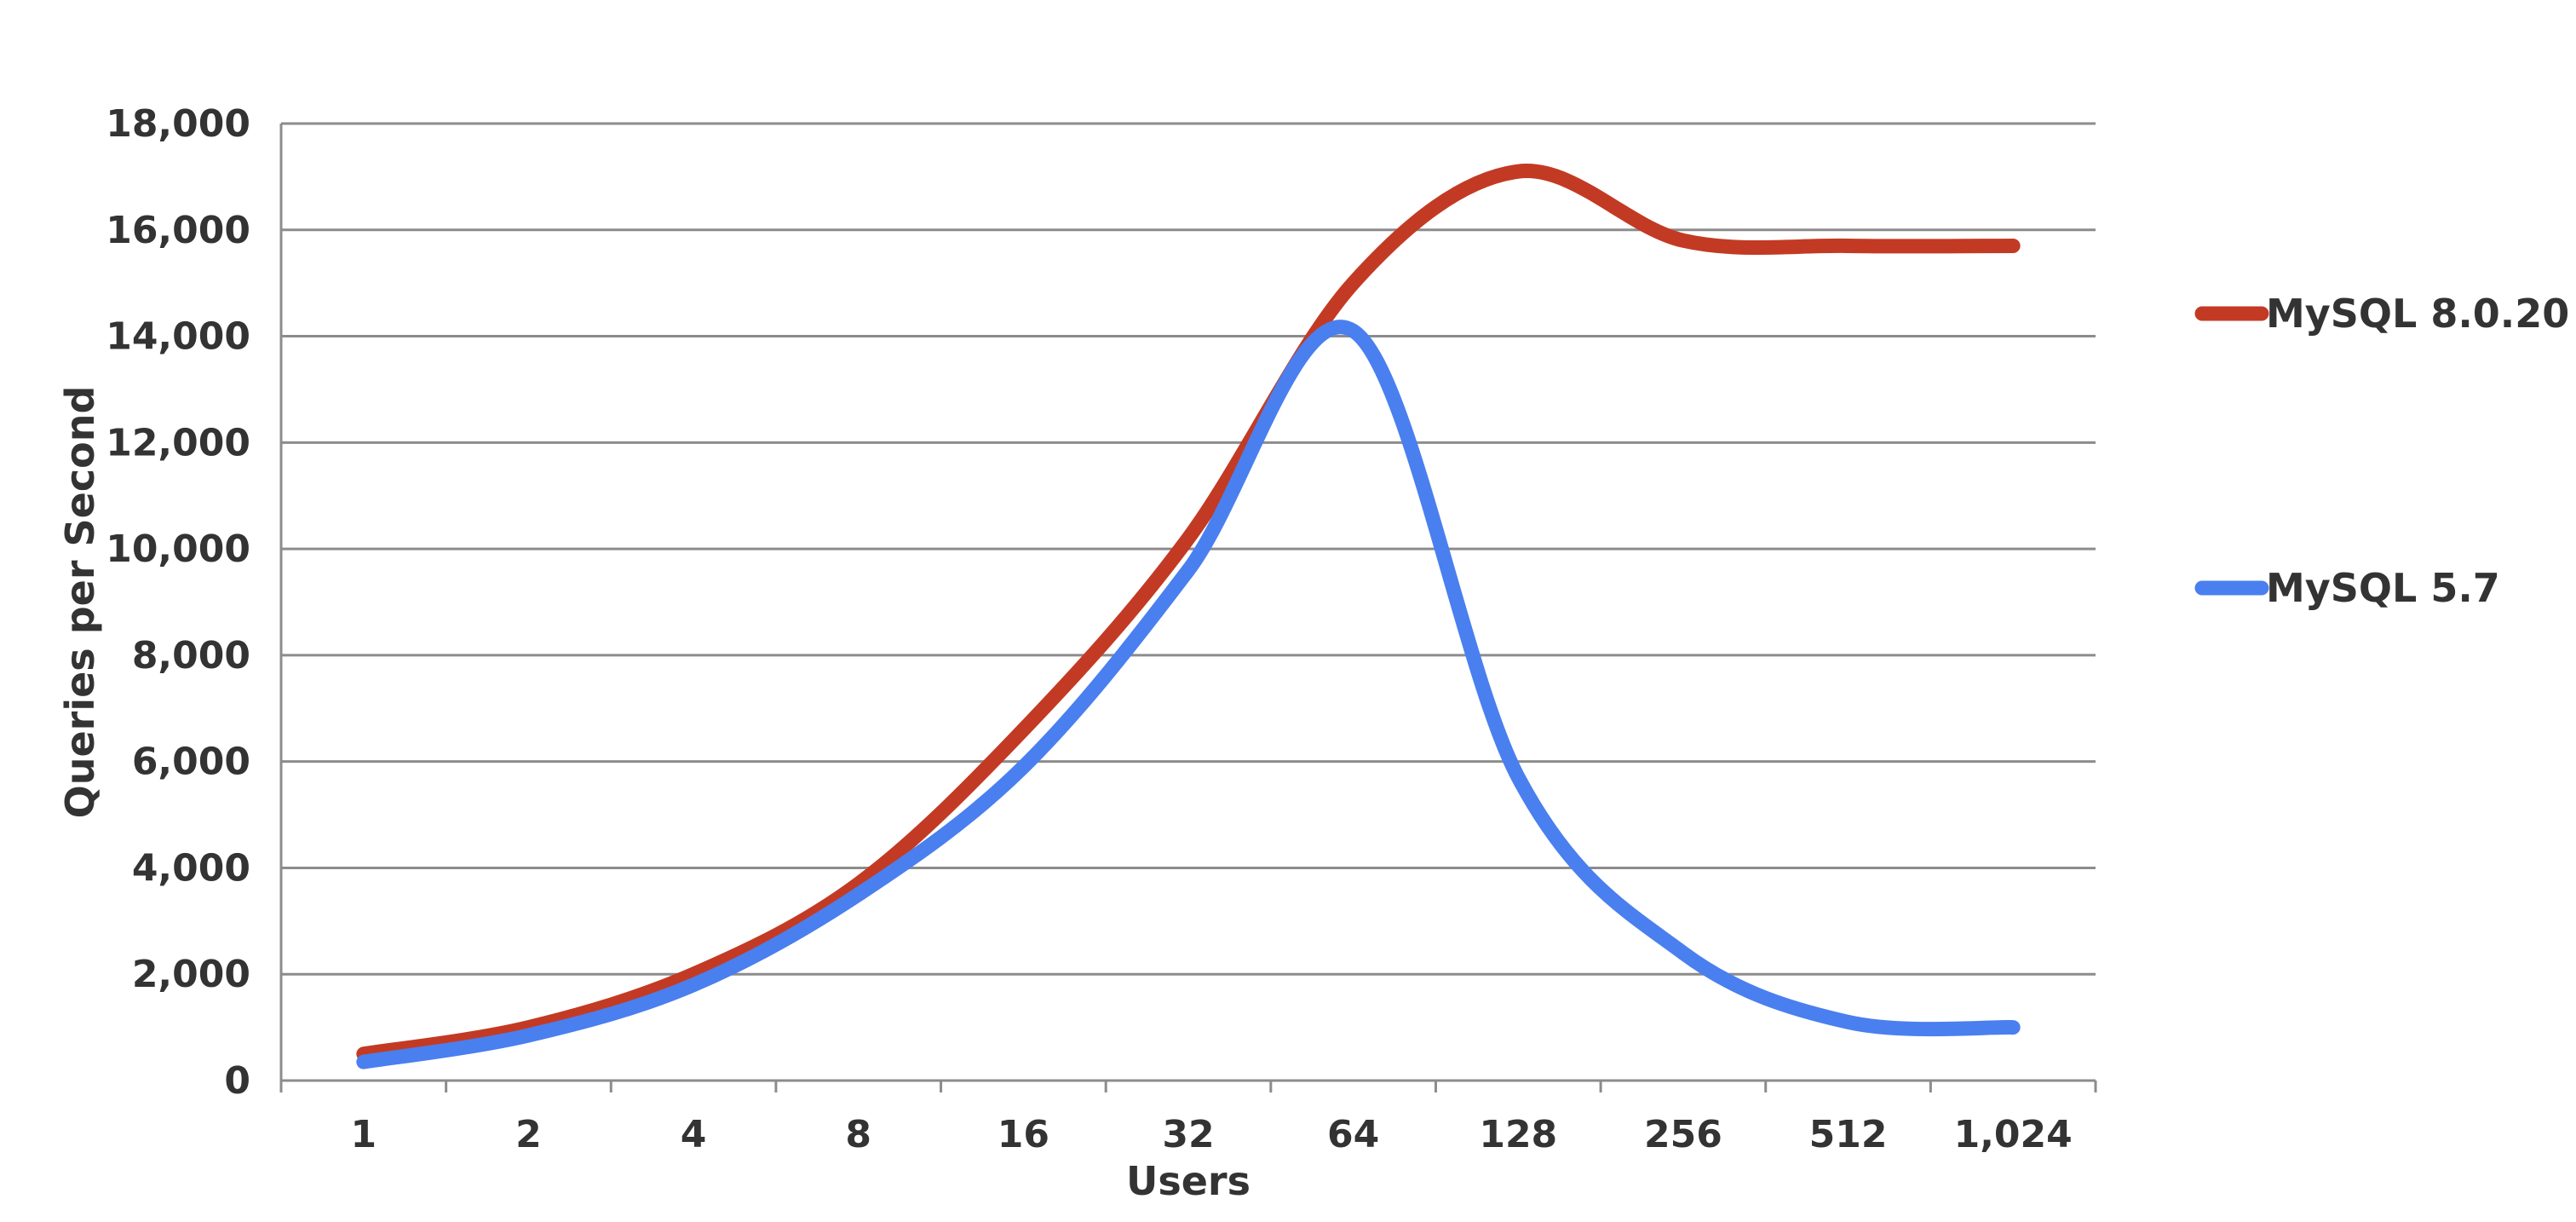  I want to click on y-tick-label: 4,000, so click(191, 868).